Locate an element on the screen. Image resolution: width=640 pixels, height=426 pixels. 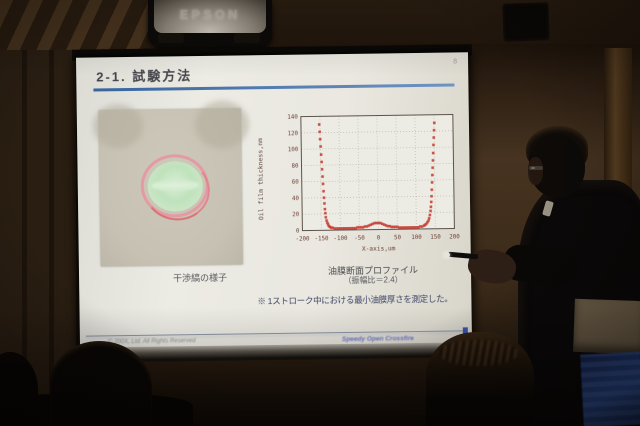
svg-text: 140 is located at coordinates (292, 118).